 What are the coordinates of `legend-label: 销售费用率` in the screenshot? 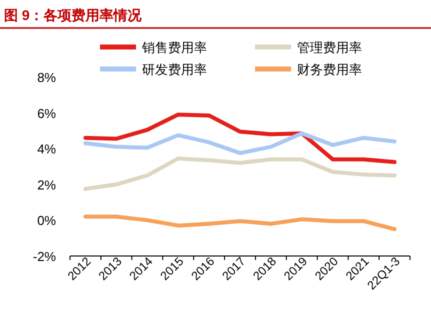 It's located at (174, 47).